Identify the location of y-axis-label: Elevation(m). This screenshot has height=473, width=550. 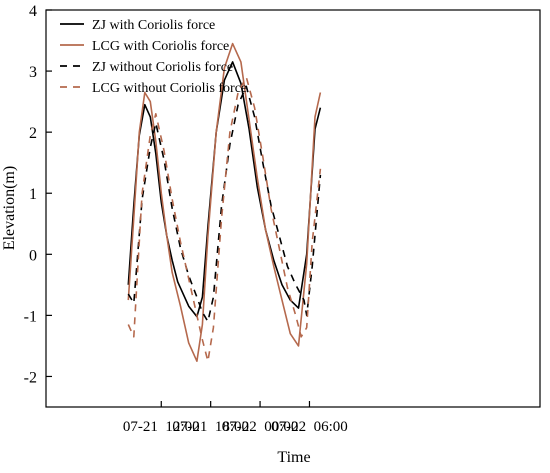
(9, 208).